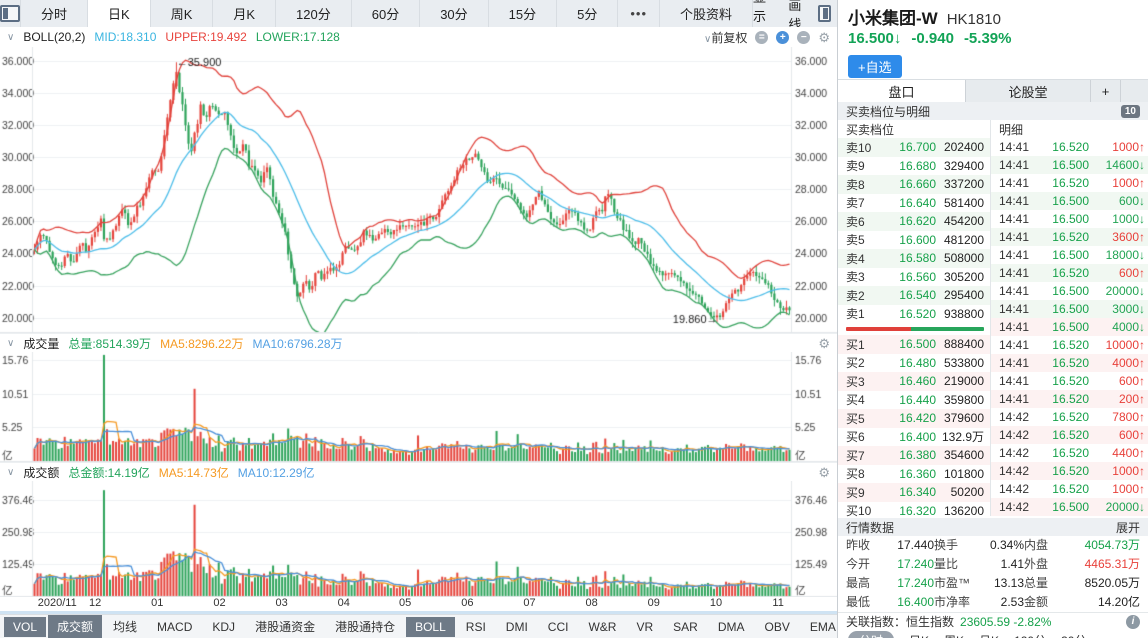 Image resolution: width=1148 pixels, height=638 pixels. What do you see at coordinates (1127, 527) in the screenshot?
I see `expand-button: 展开` at bounding box center [1127, 527].